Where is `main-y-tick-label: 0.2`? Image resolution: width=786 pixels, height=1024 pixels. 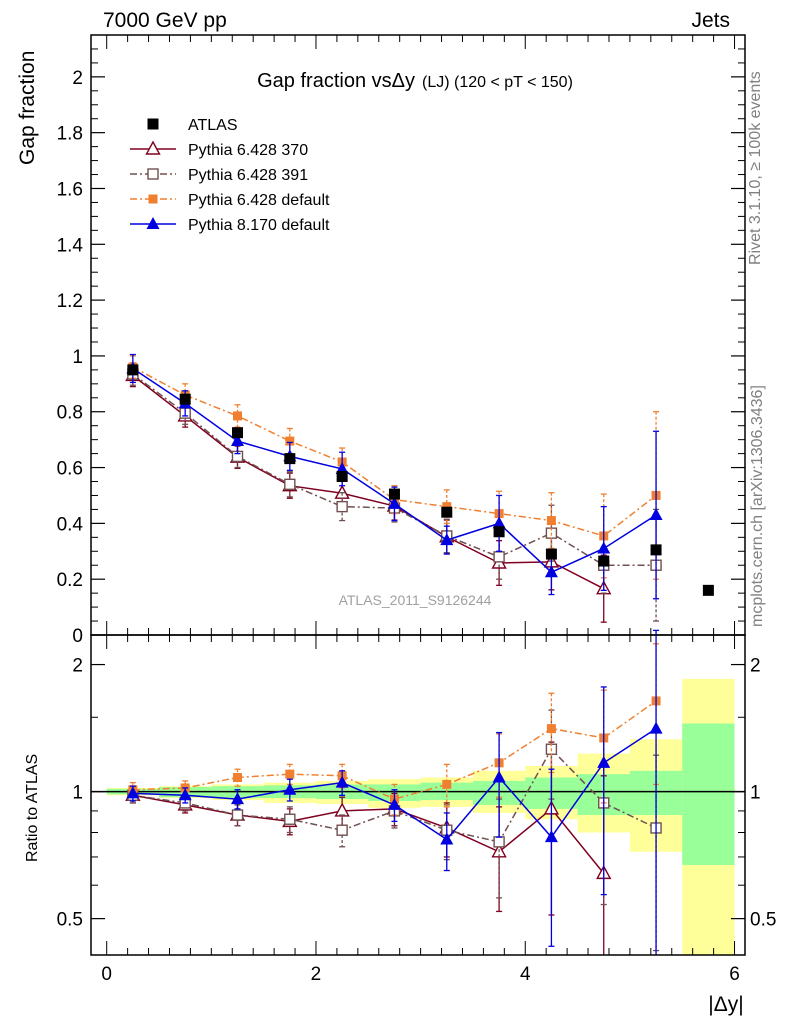
main-y-tick-label: 0.2 is located at coordinates (70, 580).